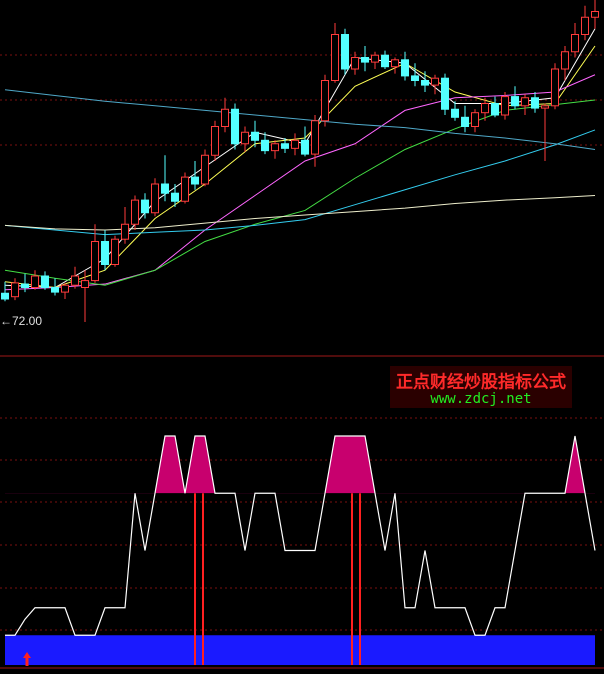 The image size is (604, 674). I want to click on watermark-title: 正点财经炒股指标公式, so click(481, 381).